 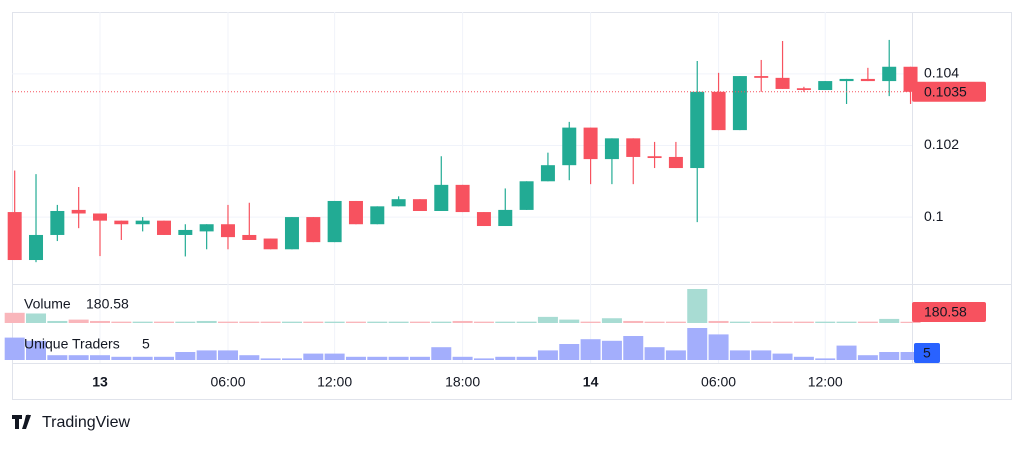 I want to click on x-tick-label: 14, so click(x=591, y=382).